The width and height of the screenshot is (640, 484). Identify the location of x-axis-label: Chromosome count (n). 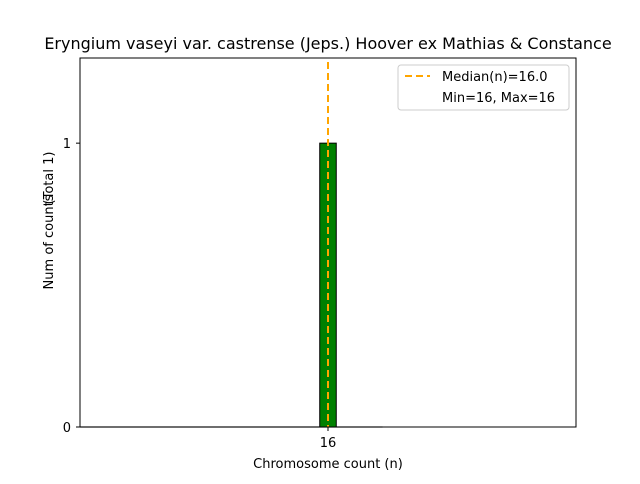
(328, 464).